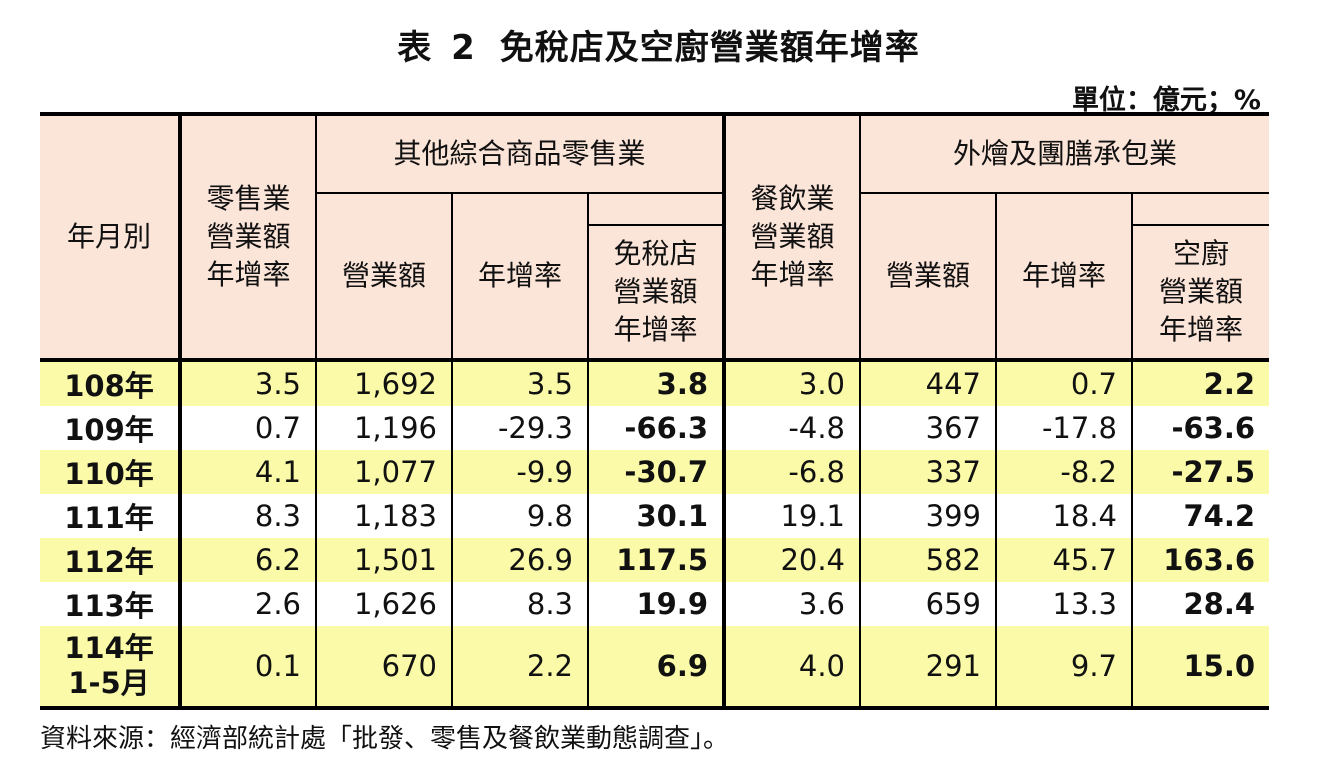 This screenshot has height=784, width=1317. I want to click on cell-g2-revenue: 399, so click(928, 516).